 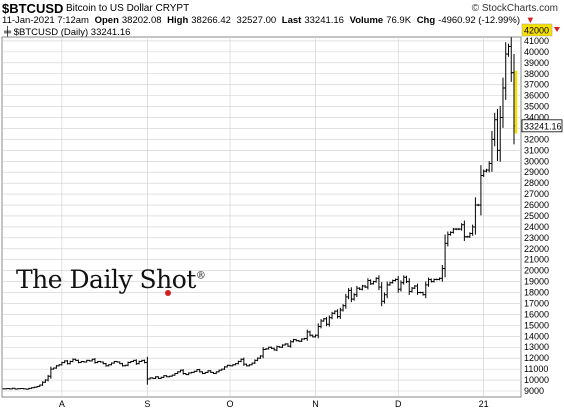 What do you see at coordinates (534, 391) in the screenshot?
I see `y-tick-label: 9000` at bounding box center [534, 391].